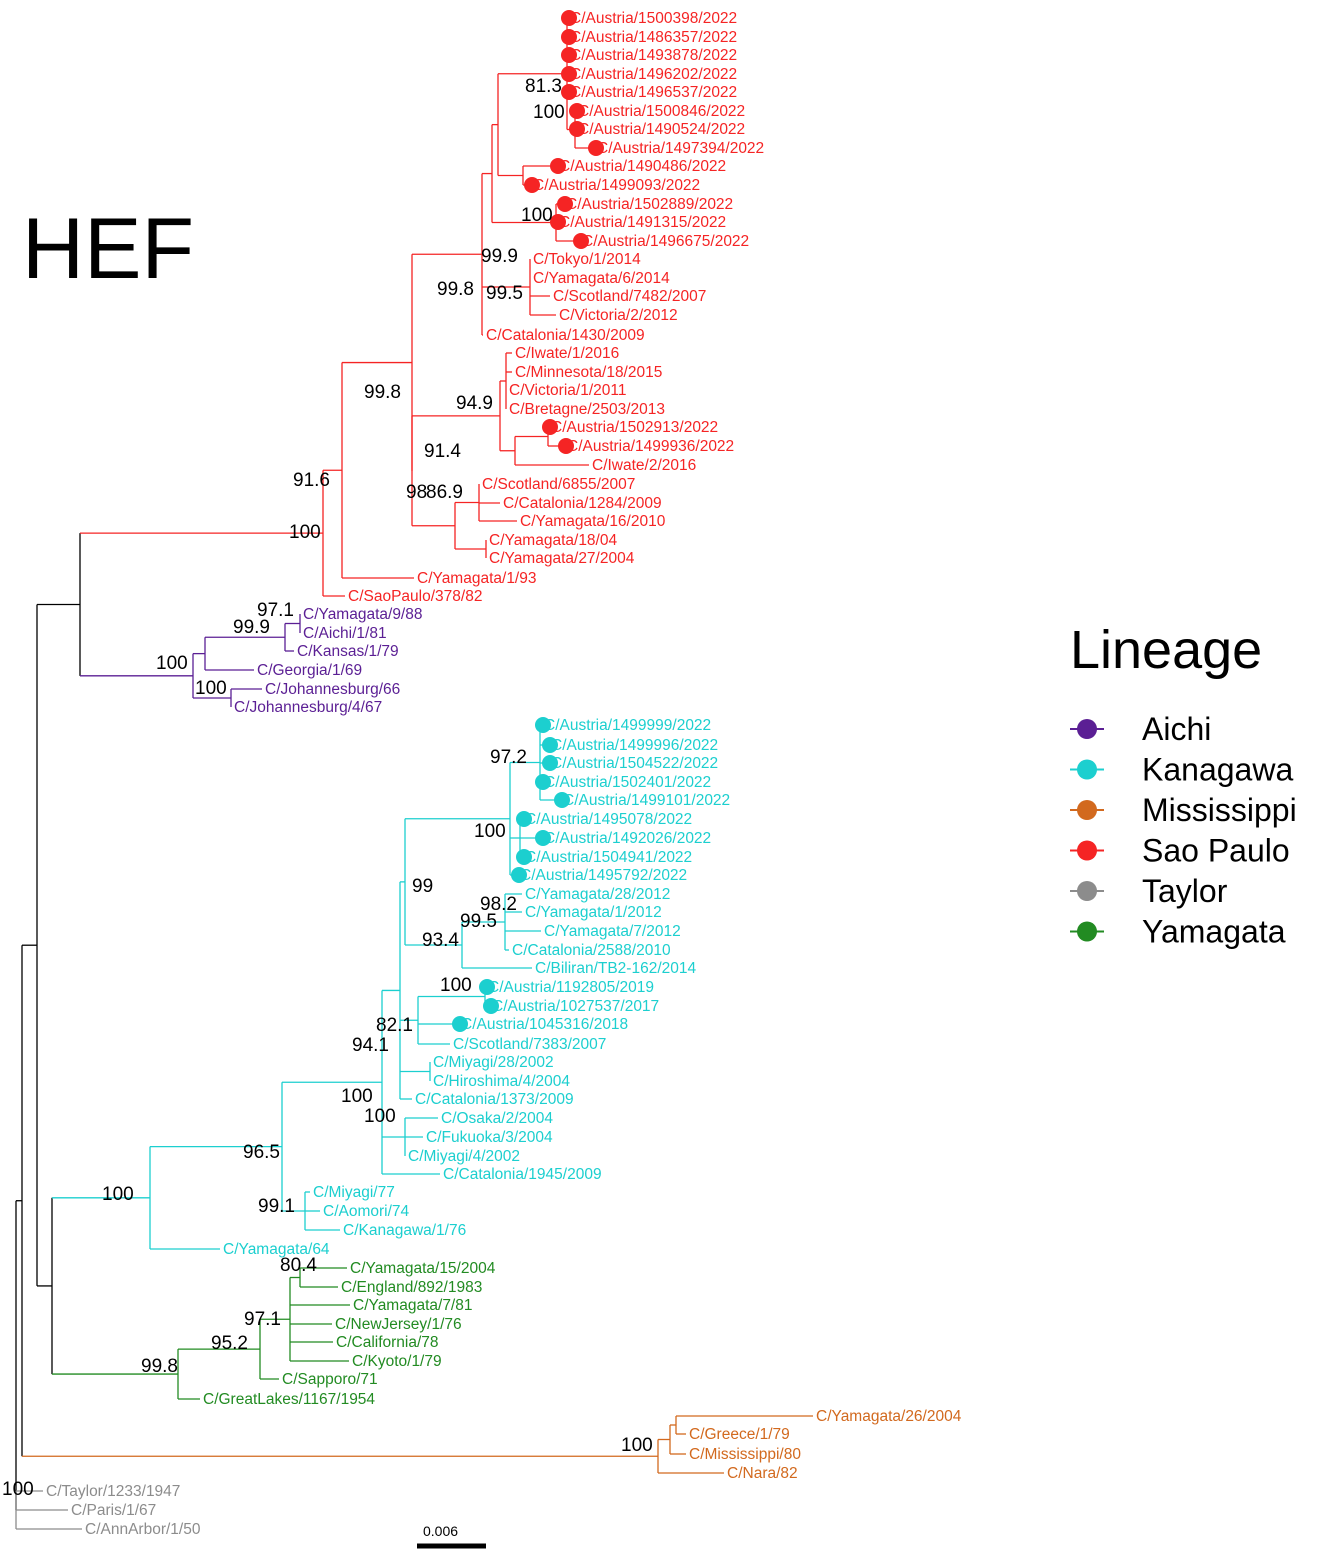 Image resolution: width=1333 pixels, height=1555 pixels. Describe the element at coordinates (567, 353) in the screenshot. I see `leaf-label: C/Iwate/1/2016` at that location.